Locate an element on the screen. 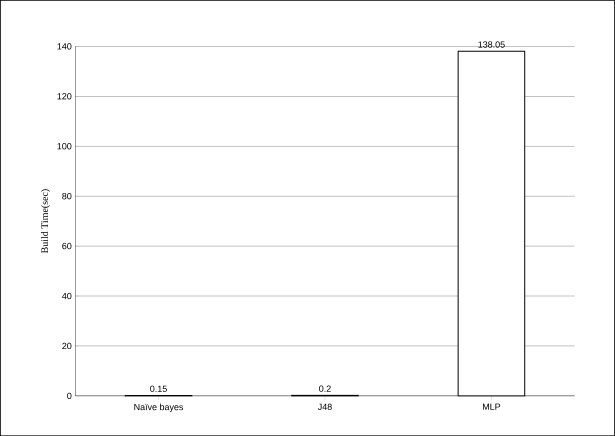  x-tick-label: J48 is located at coordinates (325, 407).